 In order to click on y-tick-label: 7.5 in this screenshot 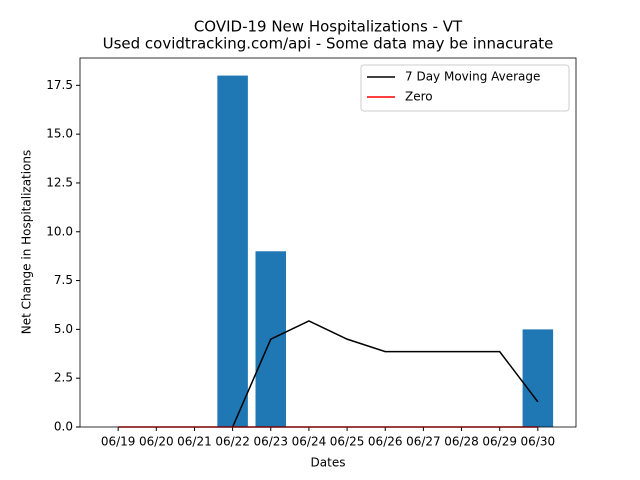, I will do `click(63, 280)`.